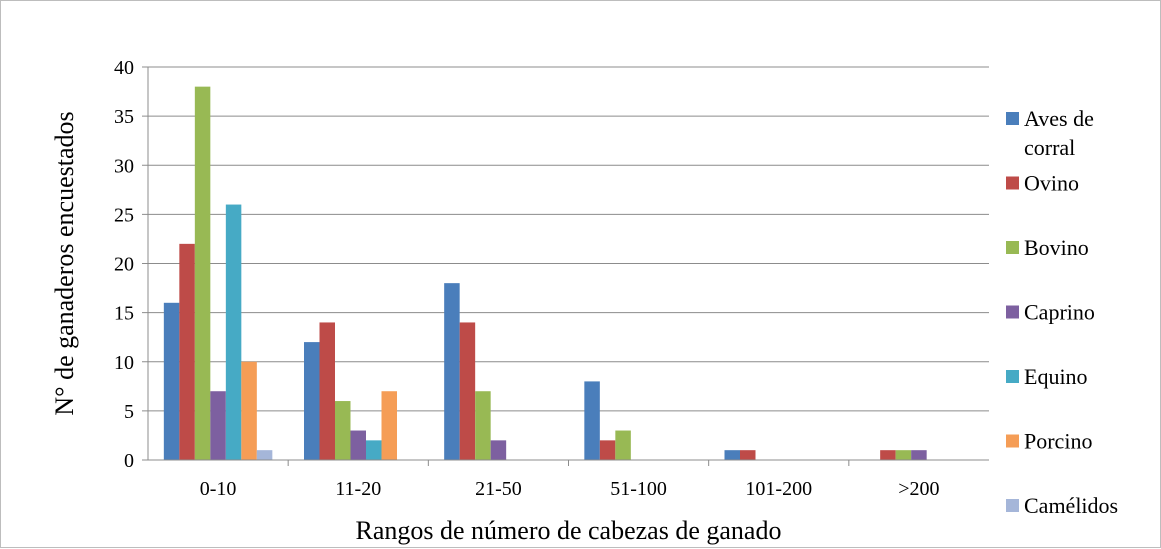  I want to click on legend-label: Camélidos, so click(1071, 505).